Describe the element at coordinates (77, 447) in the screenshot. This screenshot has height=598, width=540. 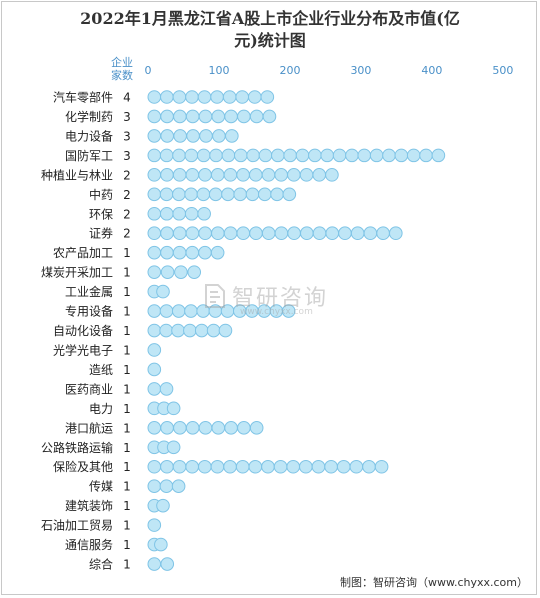
I see `category-label: 公路铁路运输` at that location.